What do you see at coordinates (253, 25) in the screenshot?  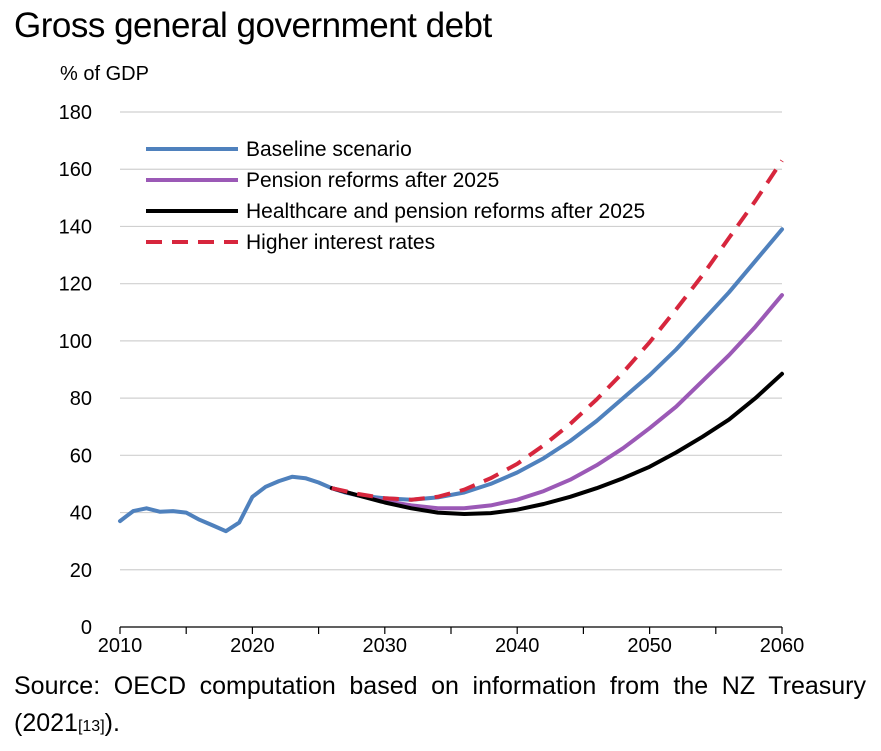 I see `chart-title: Gross general government debt` at bounding box center [253, 25].